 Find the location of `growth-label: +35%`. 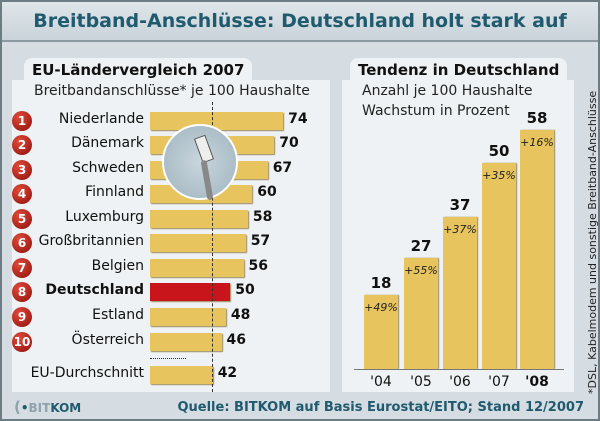

growth-label: +35% is located at coordinates (499, 175).